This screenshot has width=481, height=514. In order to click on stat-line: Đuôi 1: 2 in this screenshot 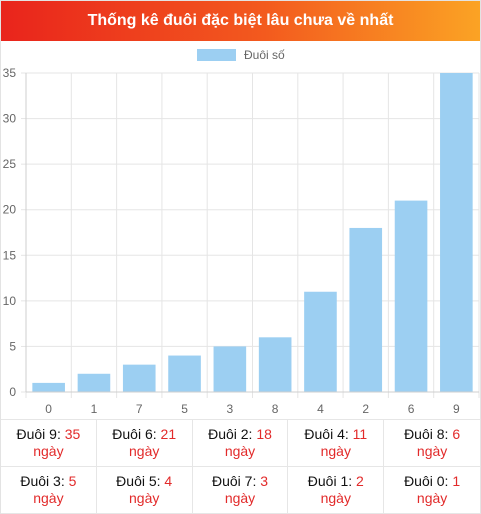, I will do `click(336, 481)`.